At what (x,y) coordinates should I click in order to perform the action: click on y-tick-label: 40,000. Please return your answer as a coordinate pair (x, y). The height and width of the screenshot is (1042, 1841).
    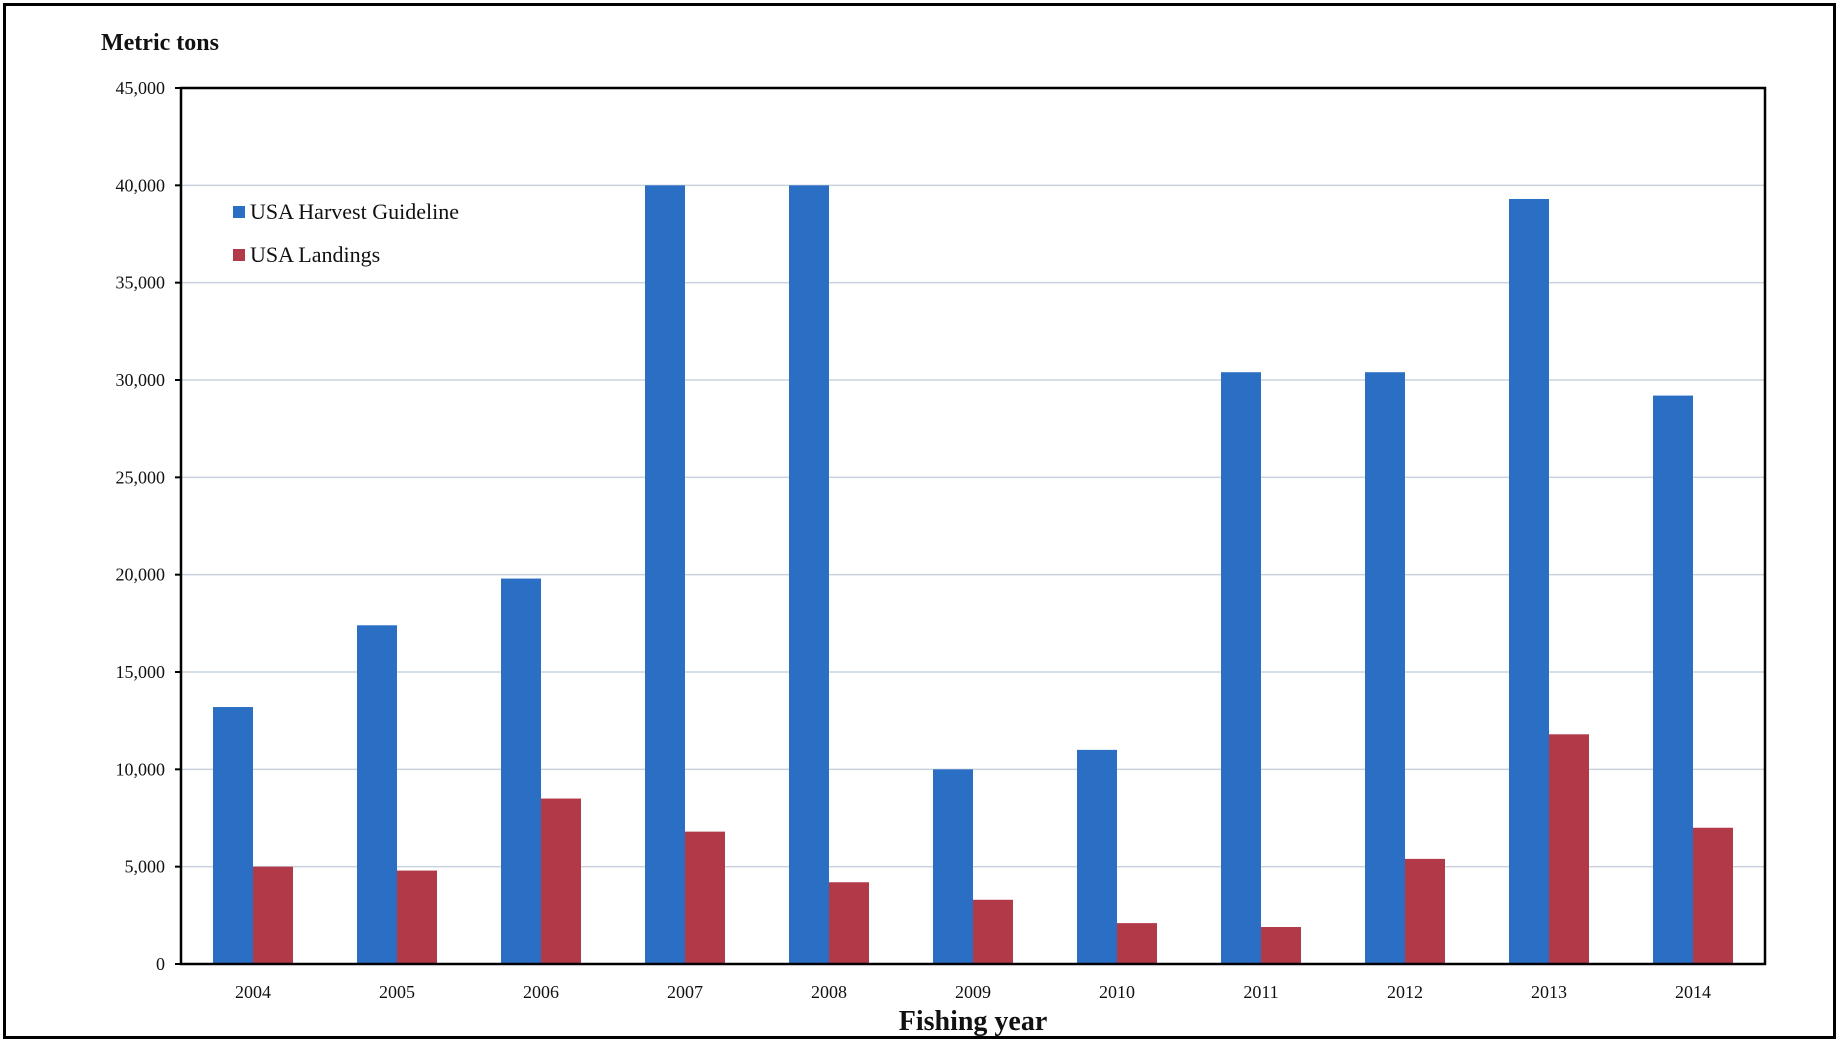
    Looking at the image, I should click on (141, 185).